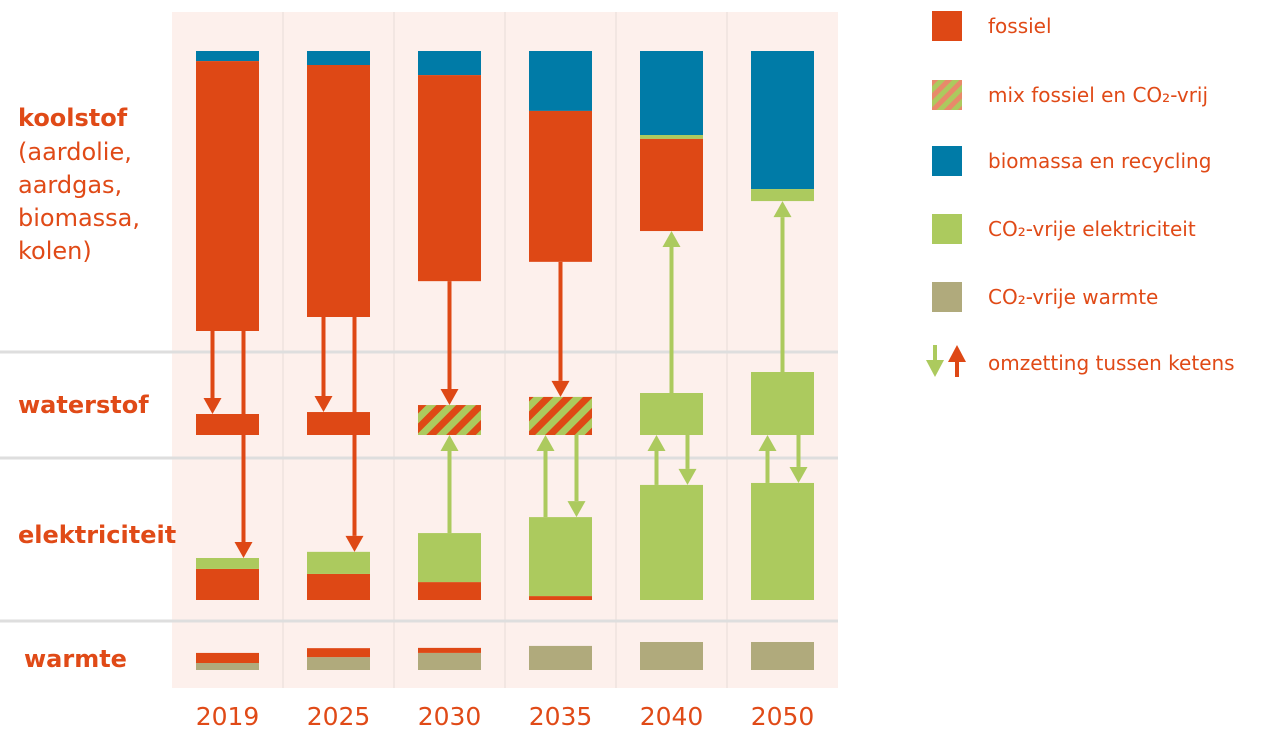 Image resolution: width=1280 pixels, height=739 pixels. Describe the element at coordinates (449, 63) in the screenshot. I see `bar-koolstof-2030-biomassa` at that location.